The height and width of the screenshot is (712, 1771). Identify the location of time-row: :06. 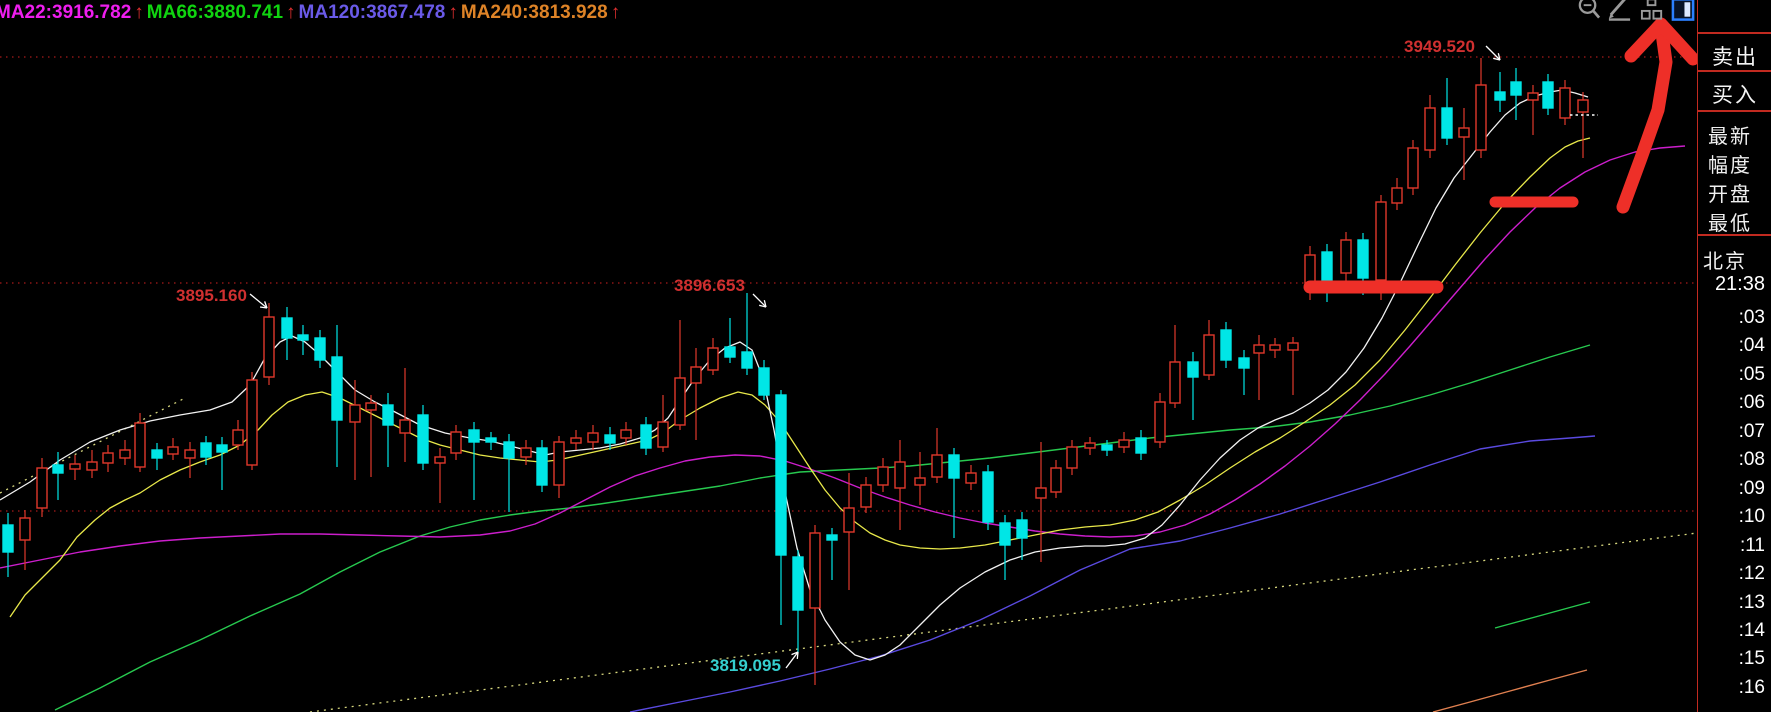
(1751, 403).